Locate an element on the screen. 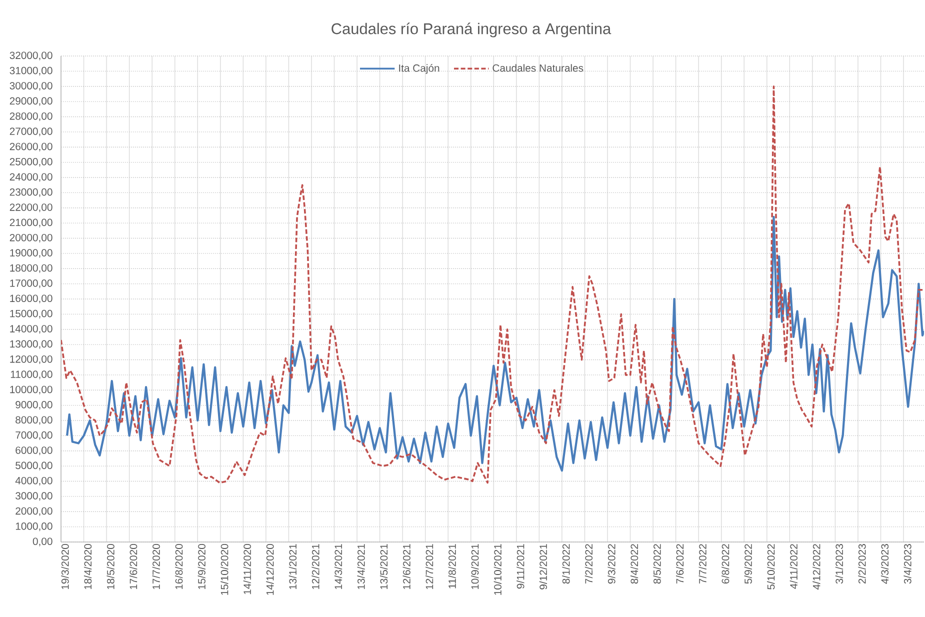 The width and height of the screenshot is (925, 617). x-tick-label: 9/3/2022 is located at coordinates (612, 564).